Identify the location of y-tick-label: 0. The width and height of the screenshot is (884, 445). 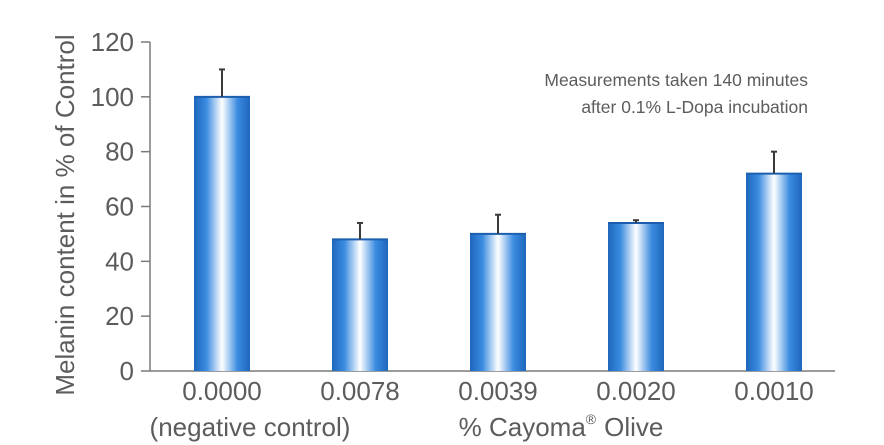
(127, 371).